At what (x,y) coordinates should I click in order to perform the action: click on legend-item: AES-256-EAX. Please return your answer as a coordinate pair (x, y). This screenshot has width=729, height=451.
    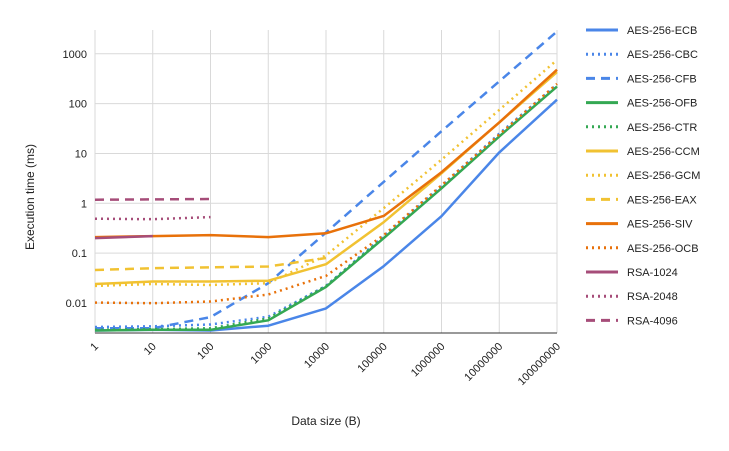
    Looking at the image, I should click on (641, 200).